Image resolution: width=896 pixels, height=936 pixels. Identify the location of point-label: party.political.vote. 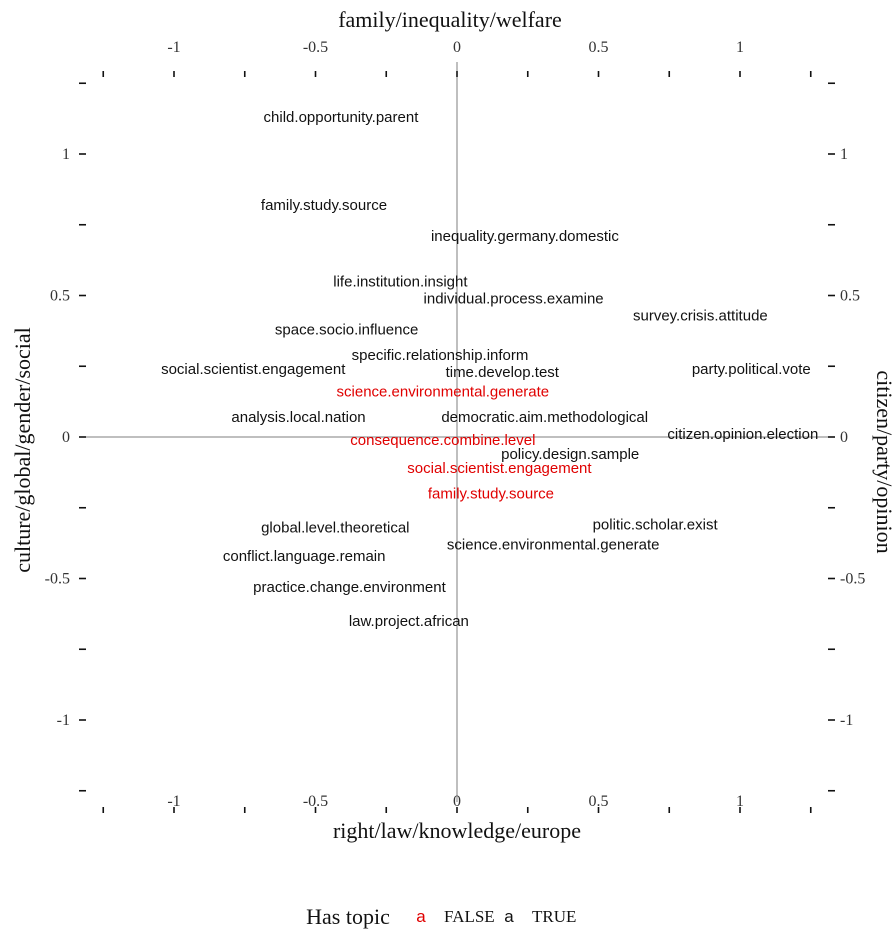
(751, 369).